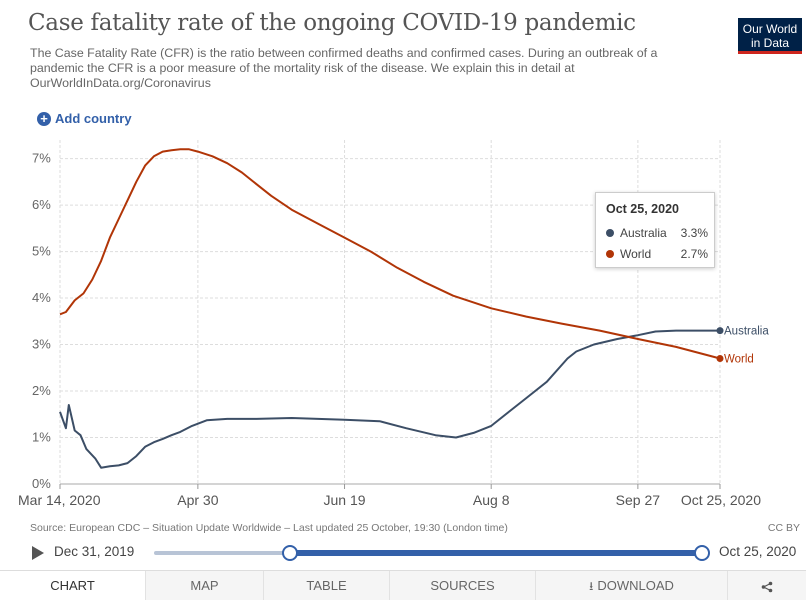 The width and height of the screenshot is (806, 601). Describe the element at coordinates (41, 390) in the screenshot. I see `y-tick-label: 2%` at that location.